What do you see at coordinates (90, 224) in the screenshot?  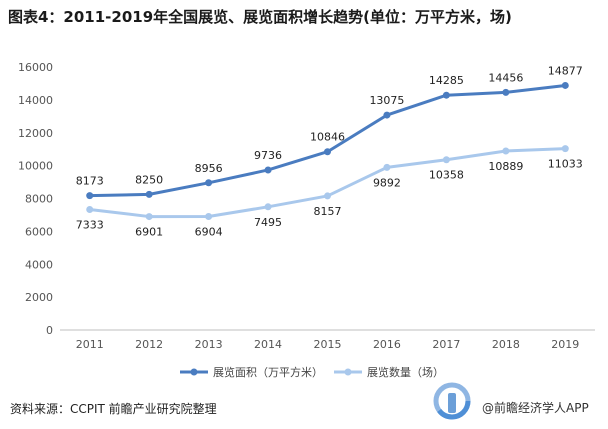 I see `data-label: 7333` at bounding box center [90, 224].